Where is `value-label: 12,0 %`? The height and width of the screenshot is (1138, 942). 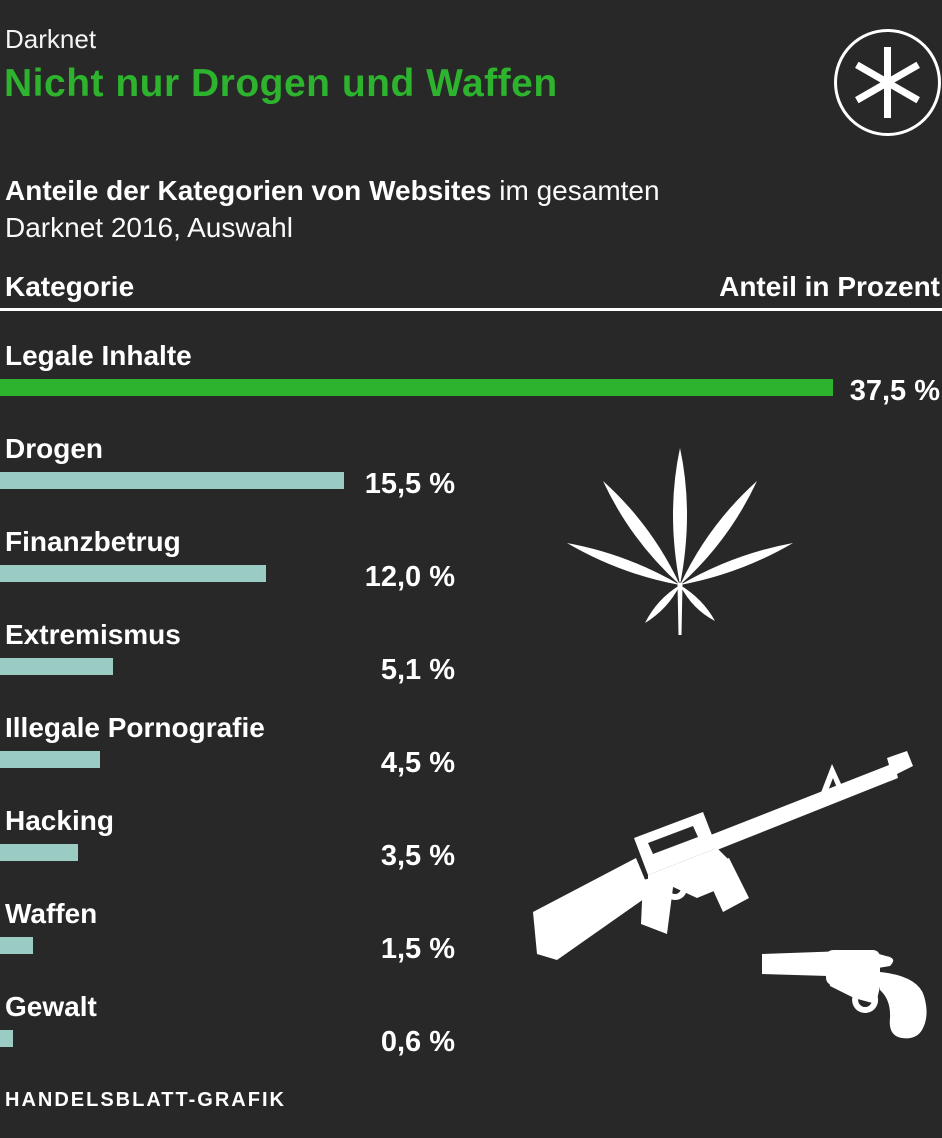
value-label: 12,0 % is located at coordinates (409, 577).